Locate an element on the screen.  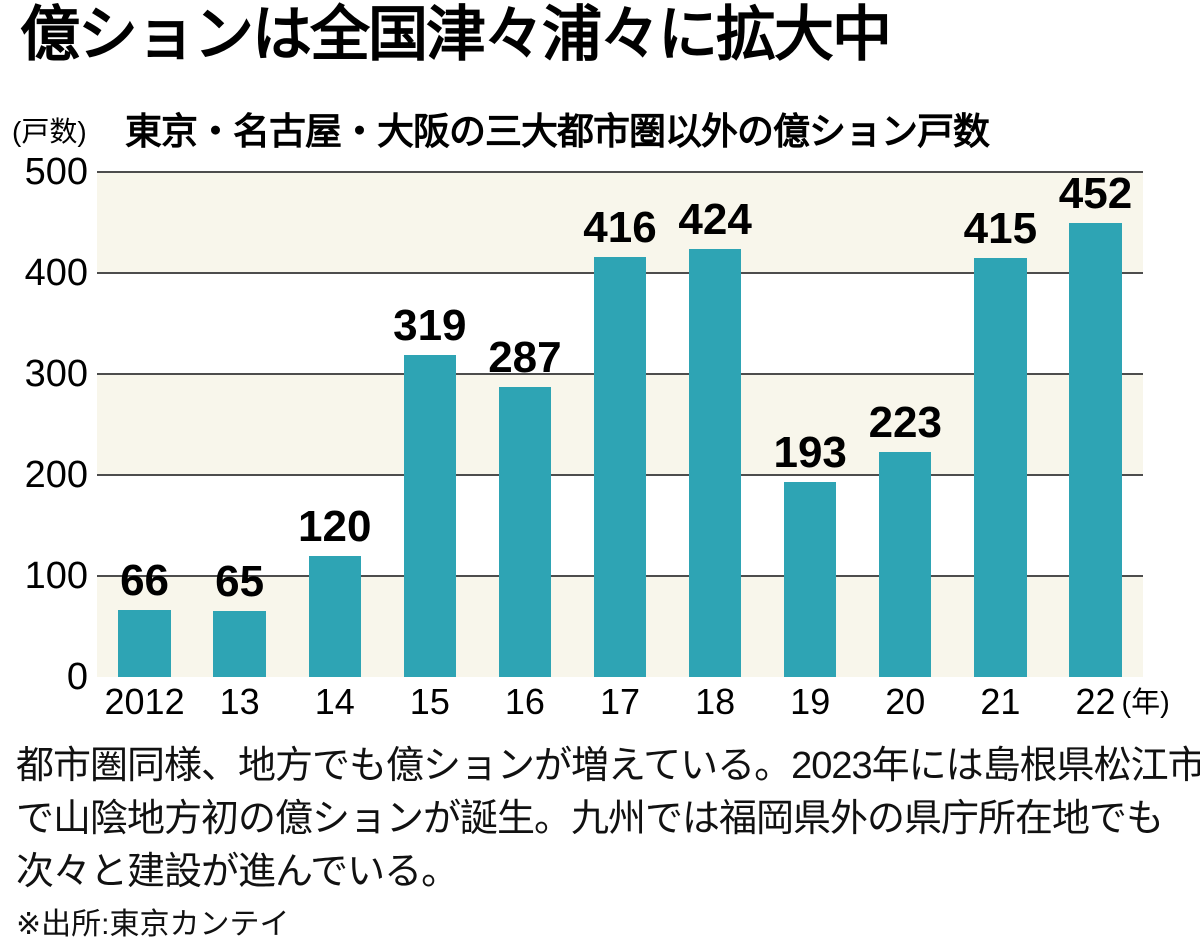
bar-slot: 223 is located at coordinates (905, 424).